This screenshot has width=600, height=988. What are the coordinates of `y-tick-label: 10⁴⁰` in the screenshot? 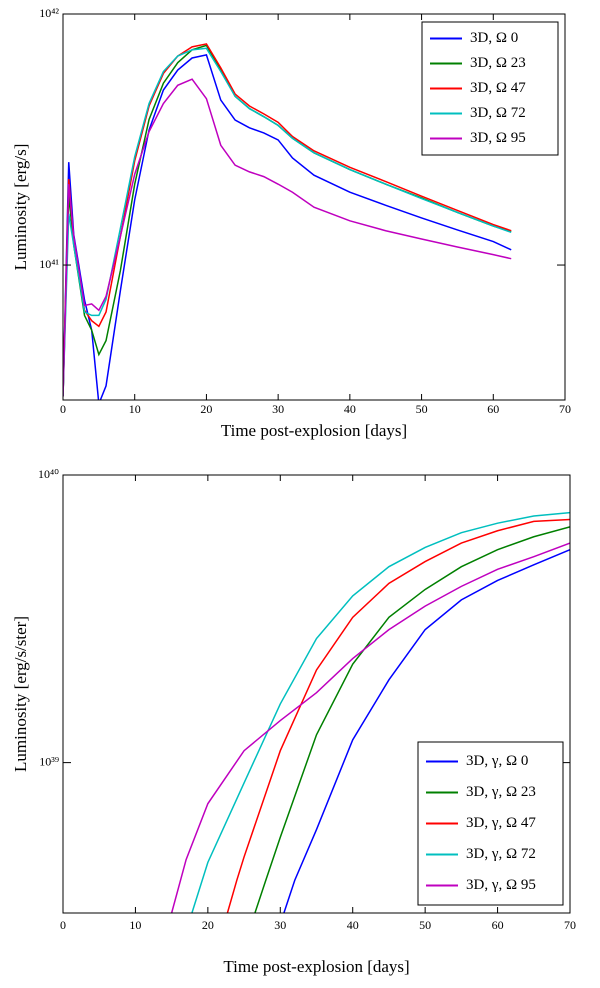 It's located at (48, 474).